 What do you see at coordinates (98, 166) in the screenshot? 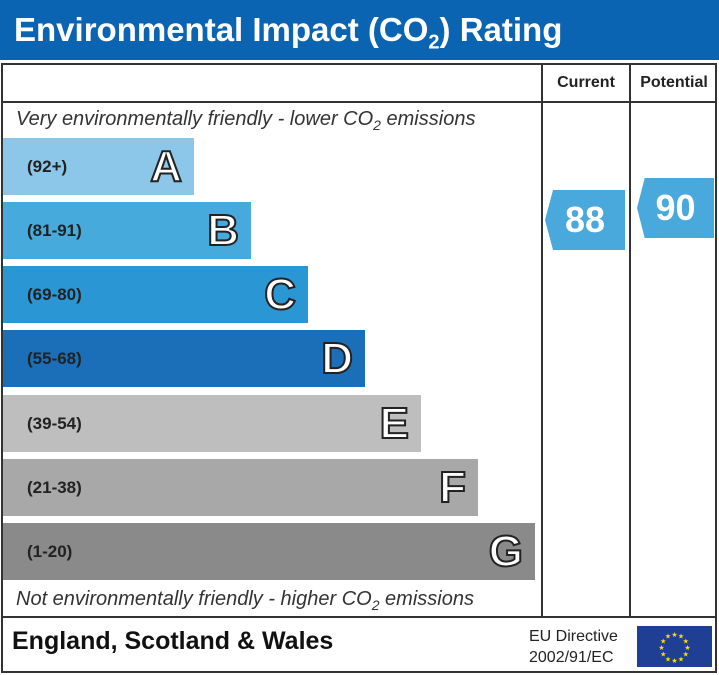
I see `band-a: (92+) A` at bounding box center [98, 166].